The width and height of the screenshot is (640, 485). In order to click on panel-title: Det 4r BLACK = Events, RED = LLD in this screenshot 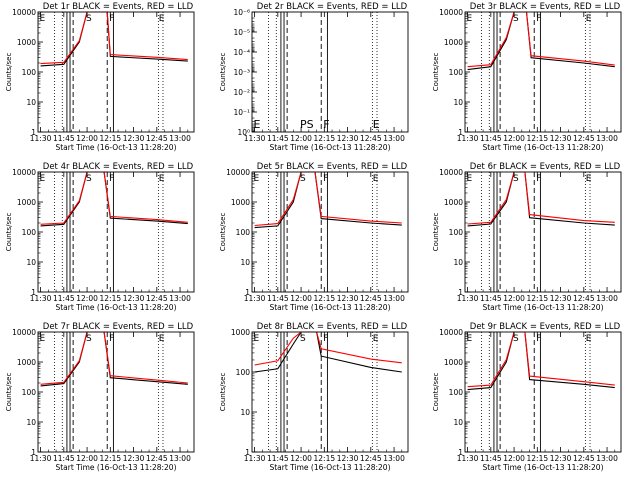, I will do `click(118, 167)`.